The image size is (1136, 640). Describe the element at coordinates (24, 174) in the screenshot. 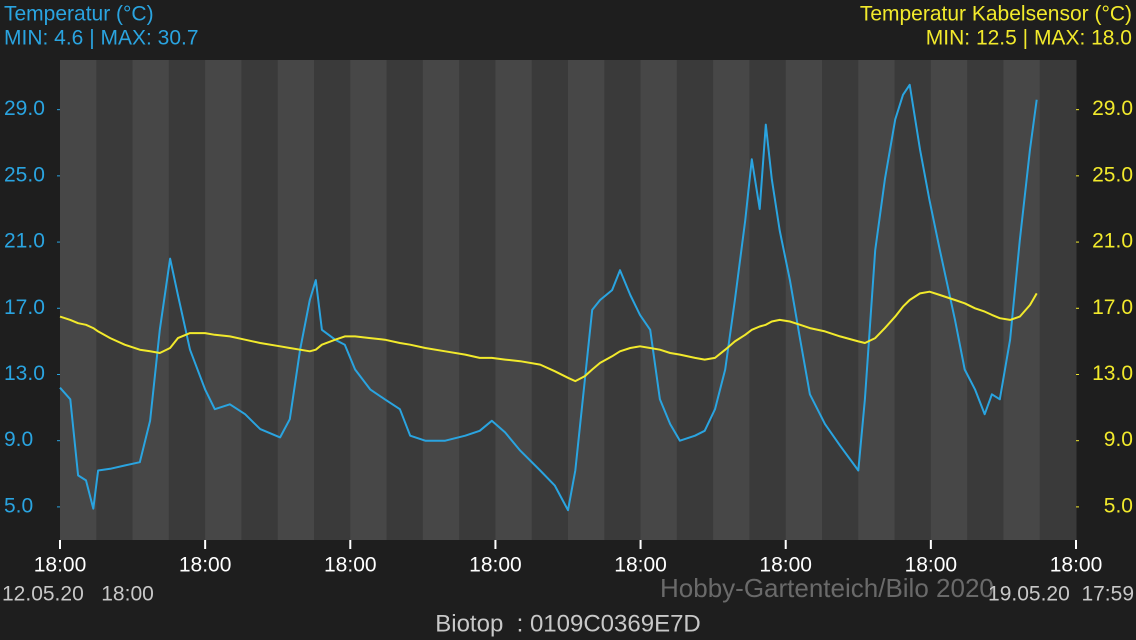

I see `y-tick-label: 25.0` at that location.